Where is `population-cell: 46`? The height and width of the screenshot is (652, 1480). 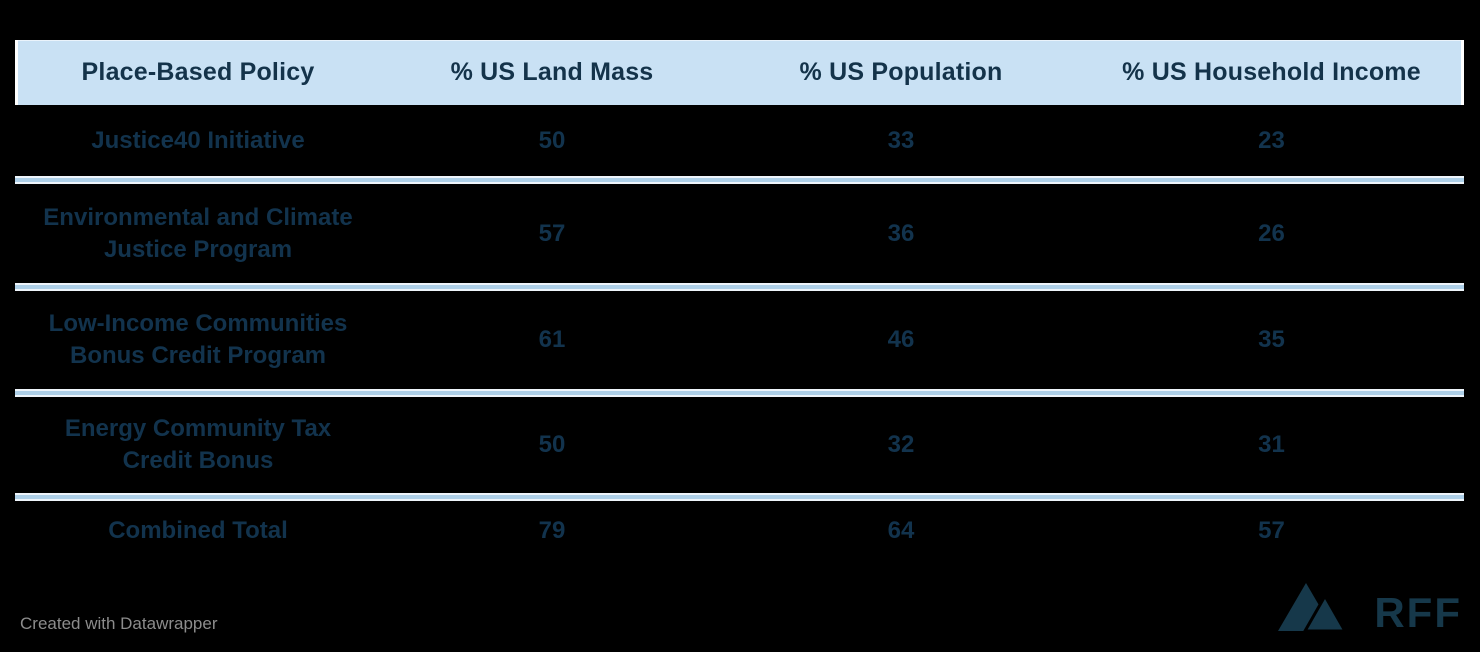
population-cell: 46 is located at coordinates (901, 339).